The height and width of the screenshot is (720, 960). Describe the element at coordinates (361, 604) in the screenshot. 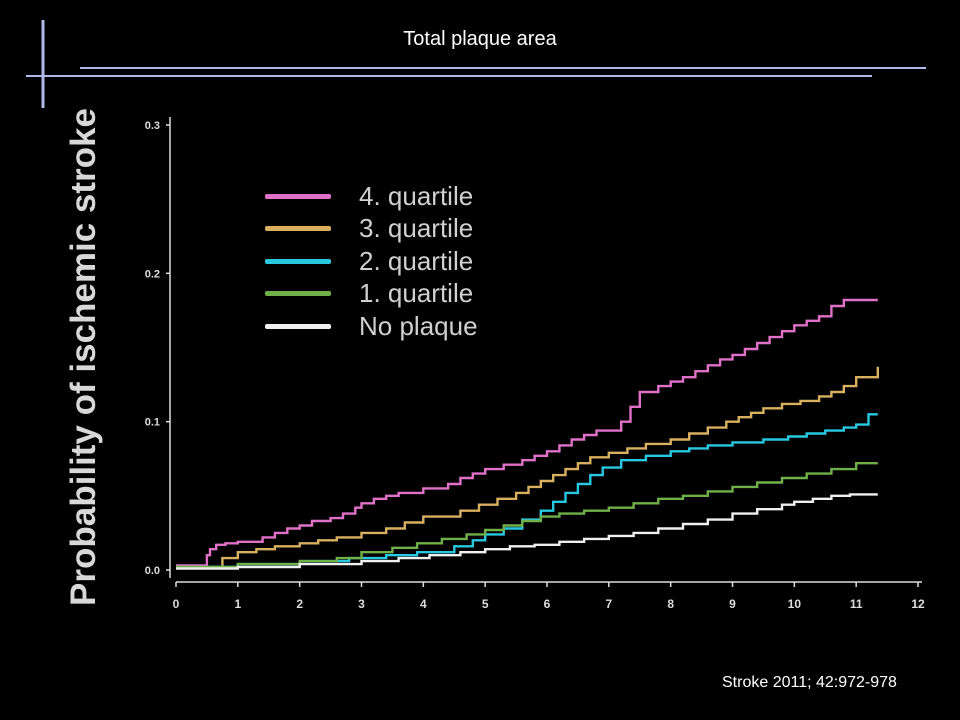

I see `x-tick-label: 3` at that location.